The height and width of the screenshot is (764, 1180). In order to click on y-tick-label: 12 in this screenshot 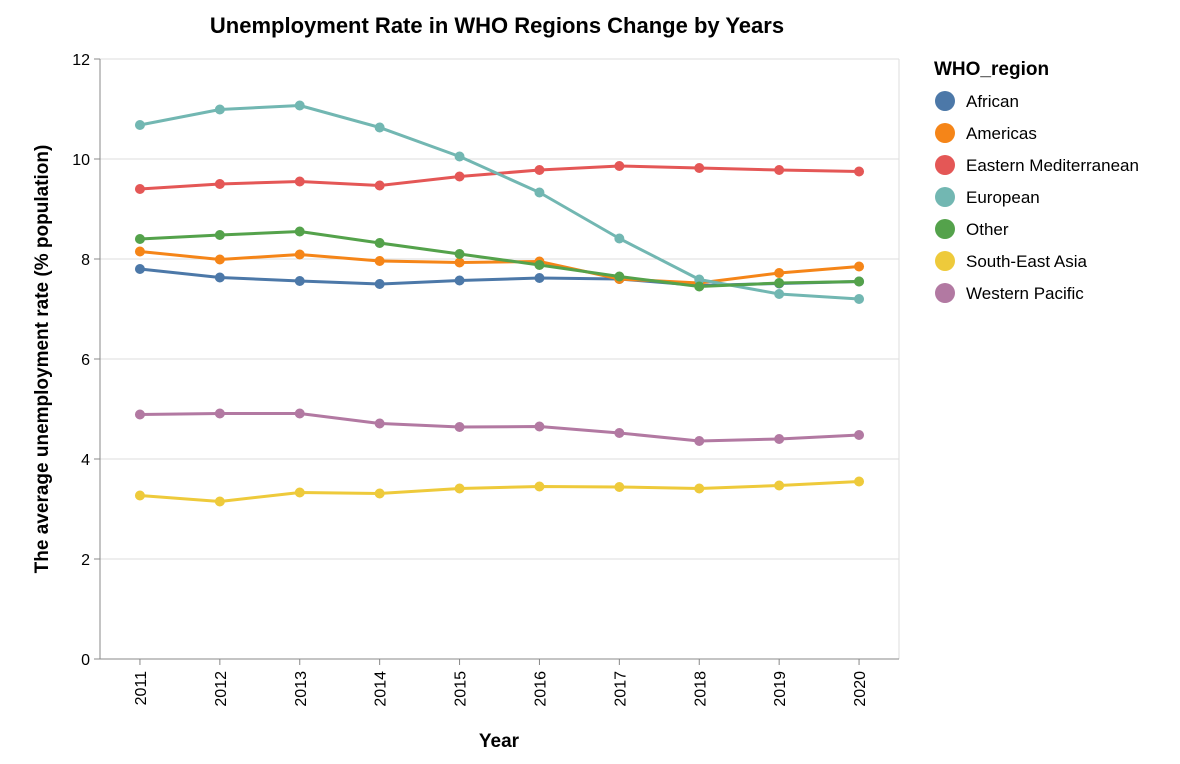, I will do `click(81, 60)`.